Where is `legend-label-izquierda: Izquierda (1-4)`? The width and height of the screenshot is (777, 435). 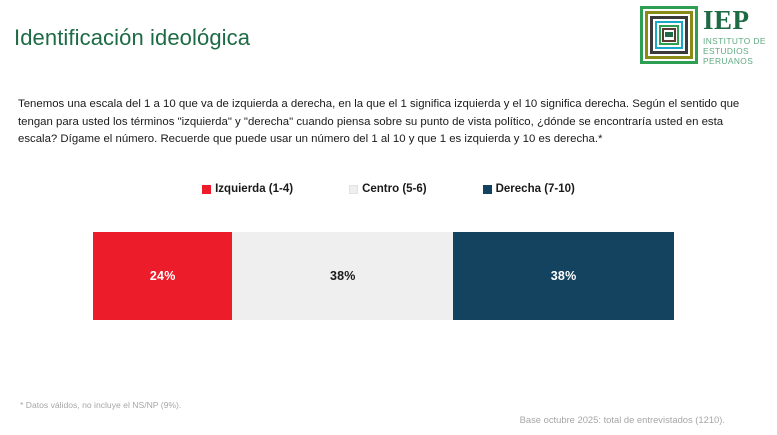
legend-label-izquierda: Izquierda (1-4) is located at coordinates (254, 189).